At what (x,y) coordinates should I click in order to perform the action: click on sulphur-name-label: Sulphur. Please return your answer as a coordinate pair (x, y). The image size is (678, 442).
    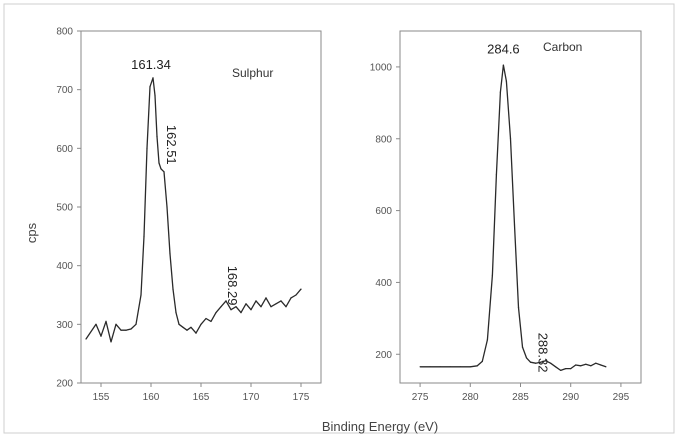
    Looking at the image, I should click on (252, 73).